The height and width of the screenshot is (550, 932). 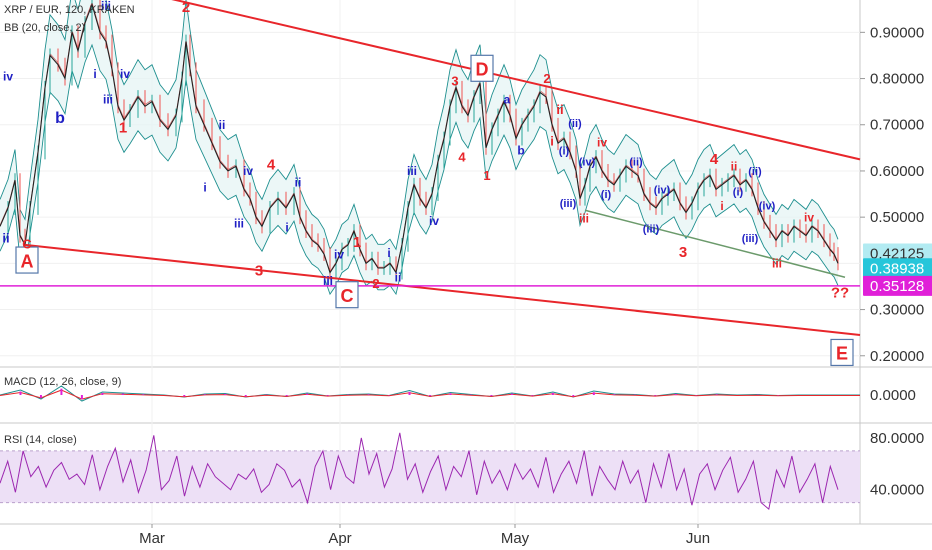 What do you see at coordinates (897, 32) in the screenshot?
I see `price-tick-label: 0.90000` at bounding box center [897, 32].